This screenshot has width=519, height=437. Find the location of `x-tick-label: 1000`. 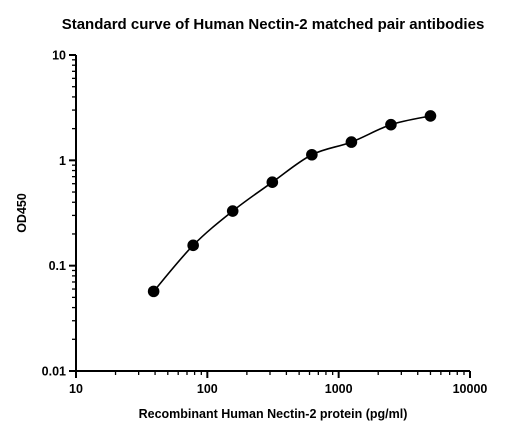

x-tick-label: 1000 is located at coordinates (339, 389).